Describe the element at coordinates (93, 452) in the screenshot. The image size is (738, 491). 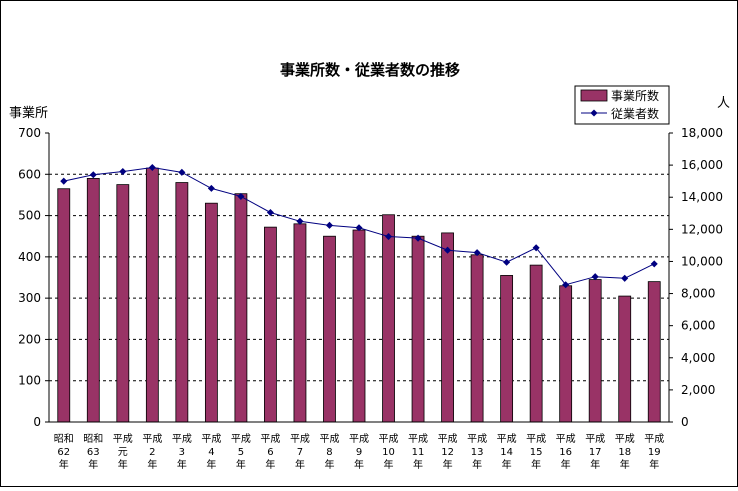
I see `x-tick-label: 63` at that location.